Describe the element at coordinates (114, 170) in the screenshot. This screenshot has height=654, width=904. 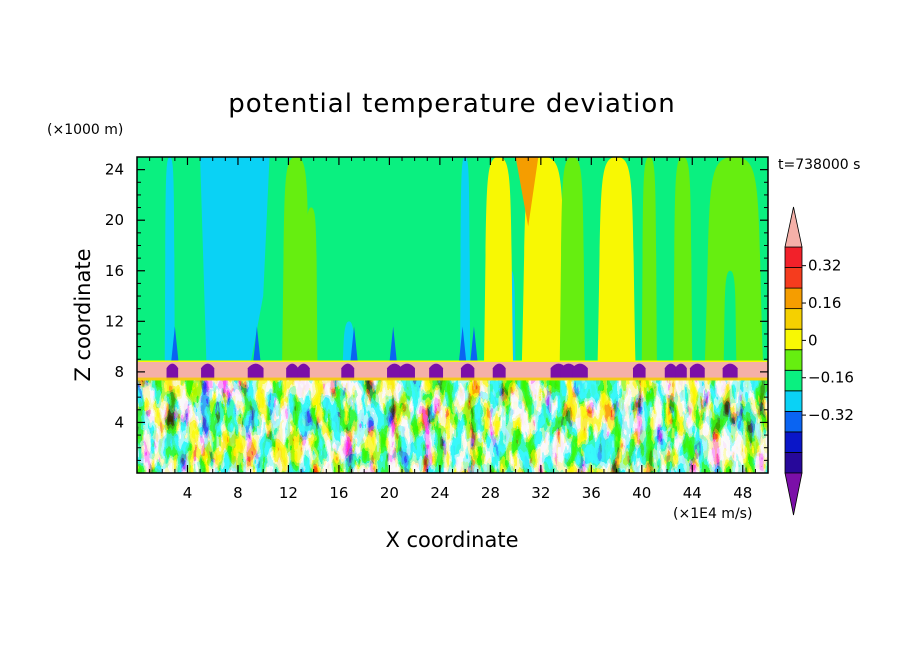
I see `y-tick-label: 24` at that location.